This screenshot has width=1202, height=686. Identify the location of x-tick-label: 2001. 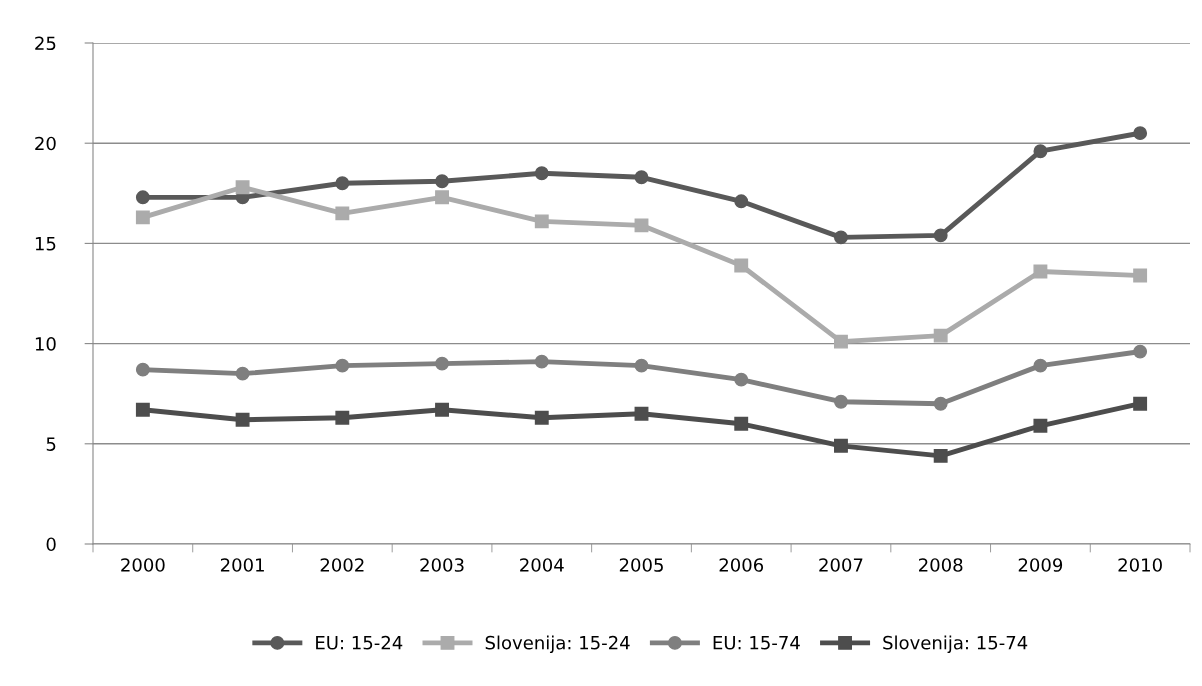
(242, 565).